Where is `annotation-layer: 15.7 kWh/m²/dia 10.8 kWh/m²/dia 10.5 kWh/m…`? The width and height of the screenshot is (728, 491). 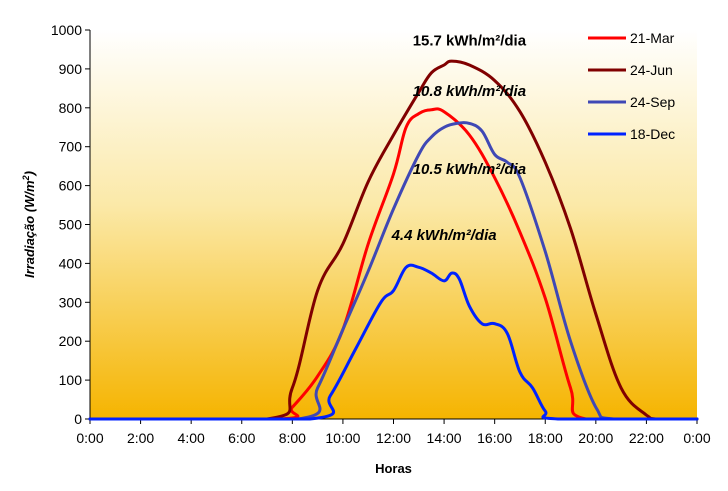 annotation-layer: 15.7 kWh/m²/dia 10.8 kWh/m²/dia 10.5 kWh/m… is located at coordinates (459, 138).